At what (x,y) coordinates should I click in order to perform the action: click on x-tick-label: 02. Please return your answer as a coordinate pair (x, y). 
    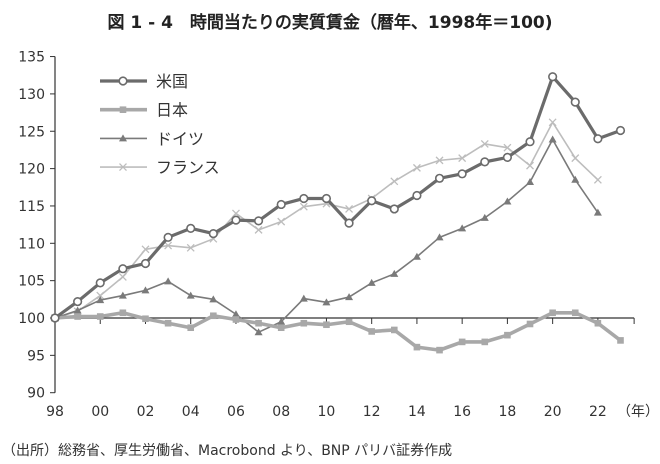
    Looking at the image, I should click on (146, 412).